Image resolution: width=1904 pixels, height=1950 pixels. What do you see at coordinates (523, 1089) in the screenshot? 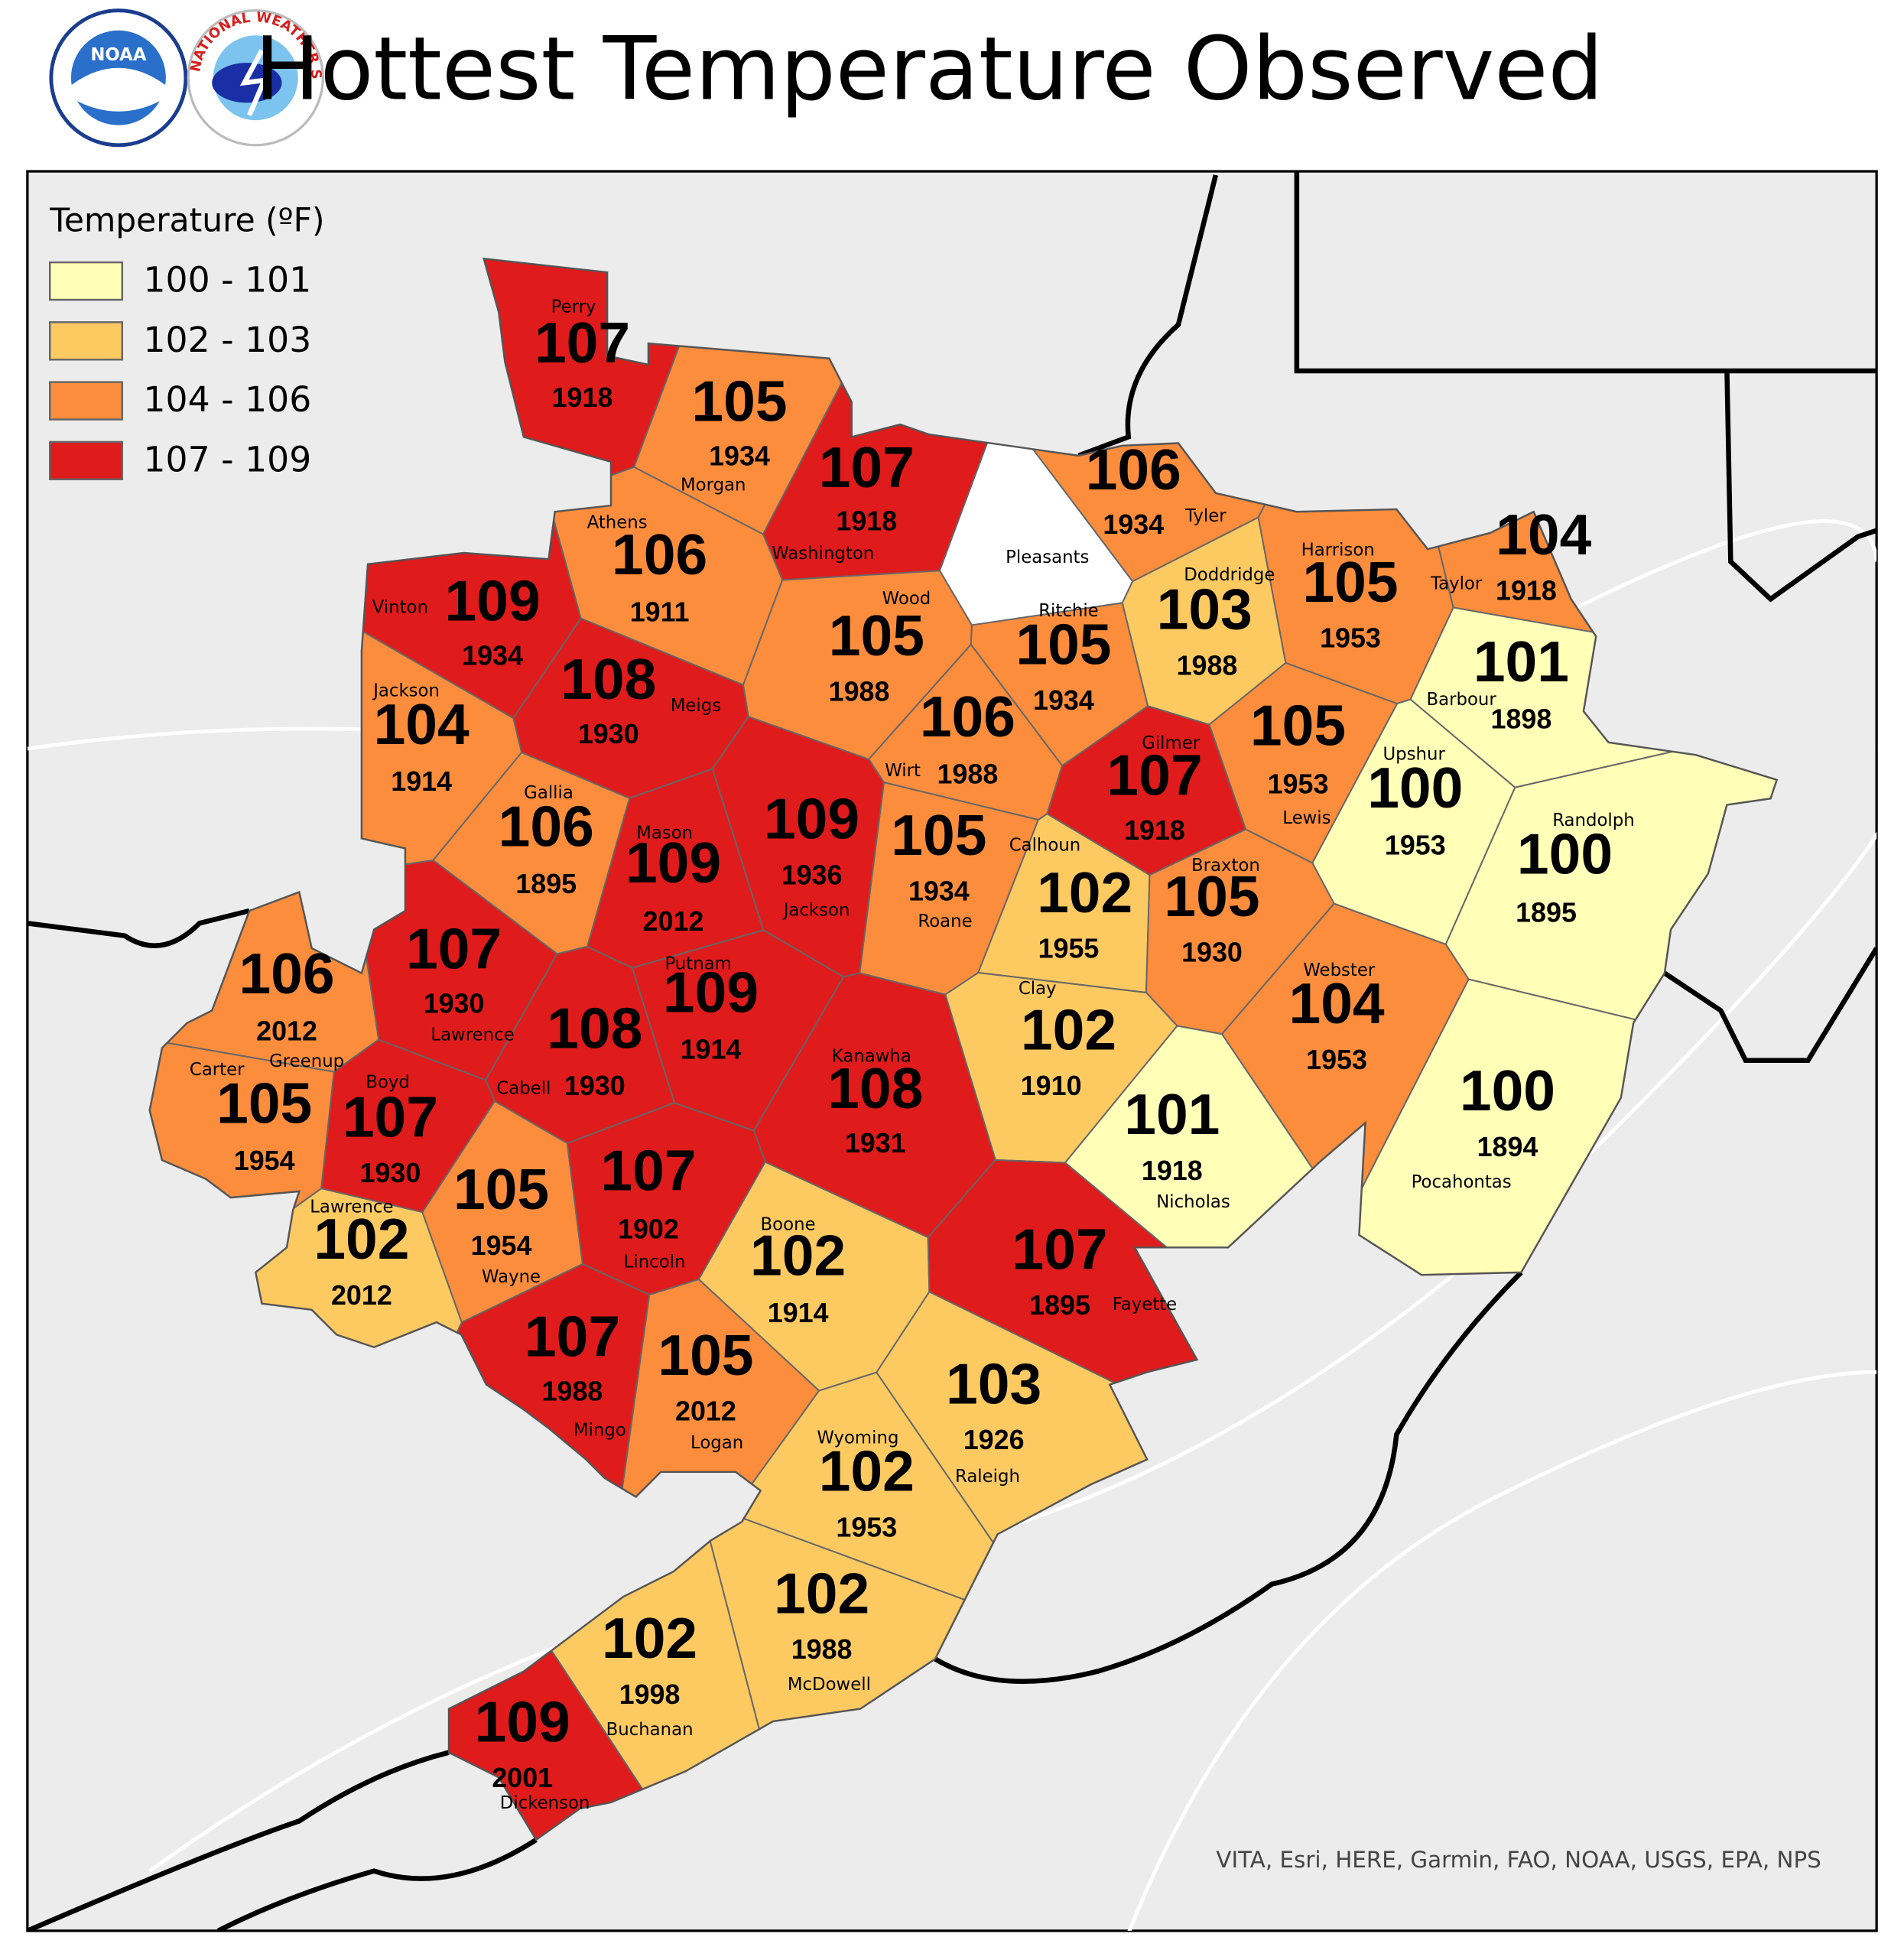
I see `county-name: Cabell` at bounding box center [523, 1089].